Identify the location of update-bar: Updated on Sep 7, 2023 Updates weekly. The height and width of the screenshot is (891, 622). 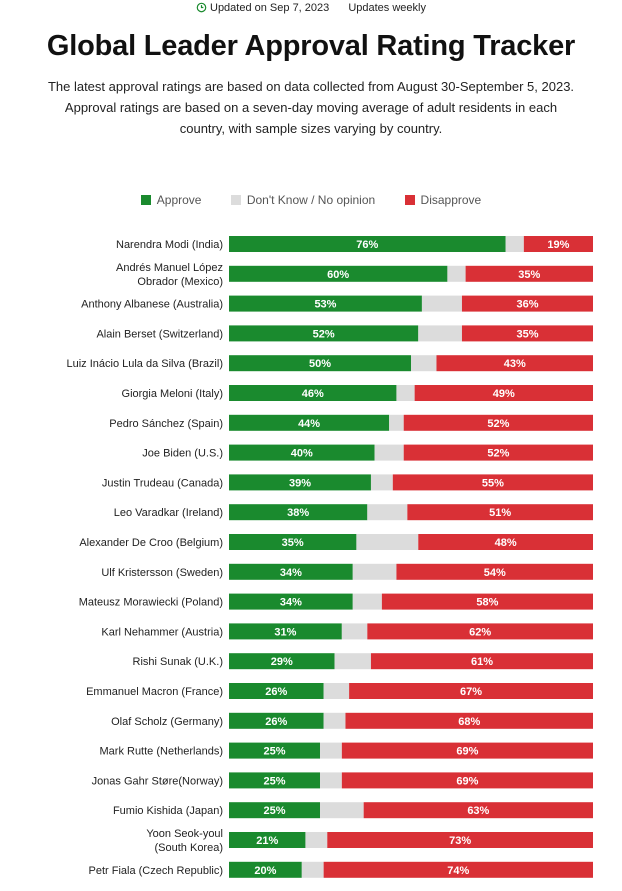
(311, 8).